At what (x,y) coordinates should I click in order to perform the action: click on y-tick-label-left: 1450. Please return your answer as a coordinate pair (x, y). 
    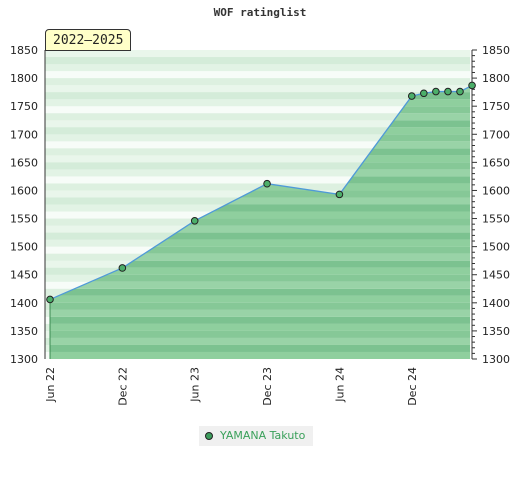
    Looking at the image, I should click on (24, 275).